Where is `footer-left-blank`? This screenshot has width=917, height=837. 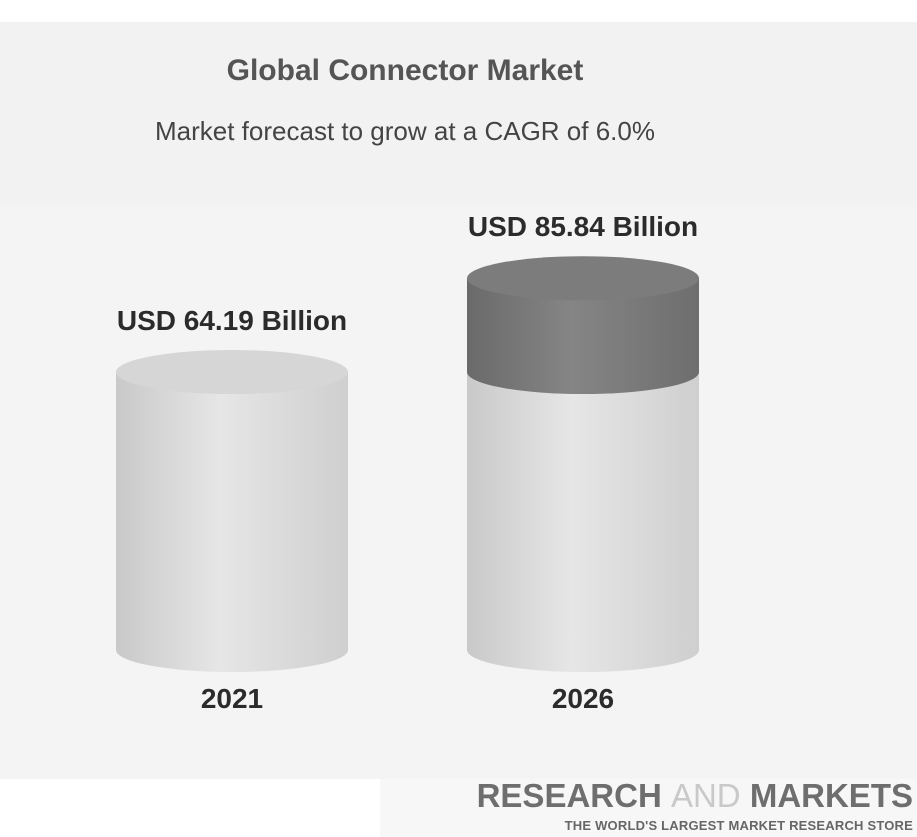 footer-left-blank is located at coordinates (190, 808).